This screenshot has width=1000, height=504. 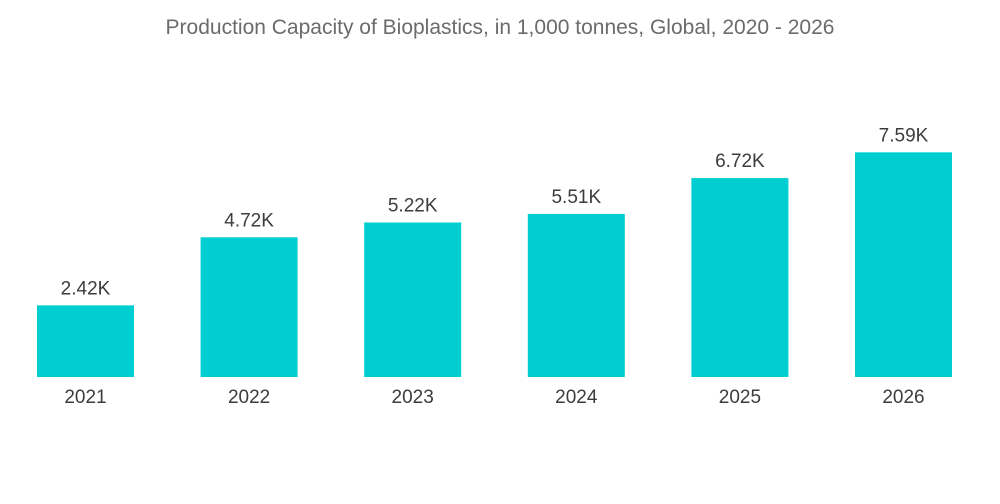 I want to click on bar-2021, so click(x=85, y=341).